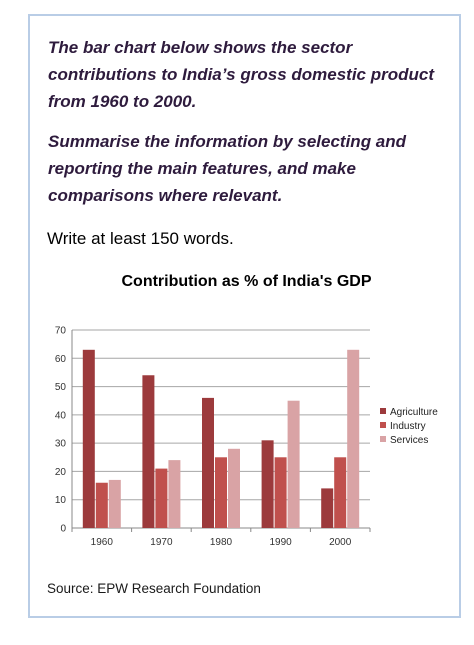 The image size is (474, 645). What do you see at coordinates (140, 238) in the screenshot?
I see `word-count-instruction: Write at least 150 words.` at bounding box center [140, 238].